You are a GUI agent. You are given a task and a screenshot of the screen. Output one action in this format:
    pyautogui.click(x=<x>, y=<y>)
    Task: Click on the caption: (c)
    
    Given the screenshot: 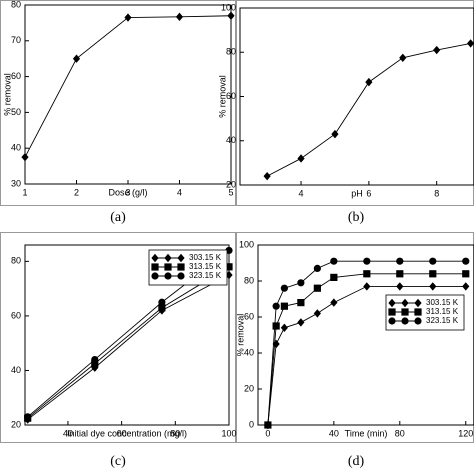 What is the action you would take?
    pyautogui.click(x=118, y=461)
    